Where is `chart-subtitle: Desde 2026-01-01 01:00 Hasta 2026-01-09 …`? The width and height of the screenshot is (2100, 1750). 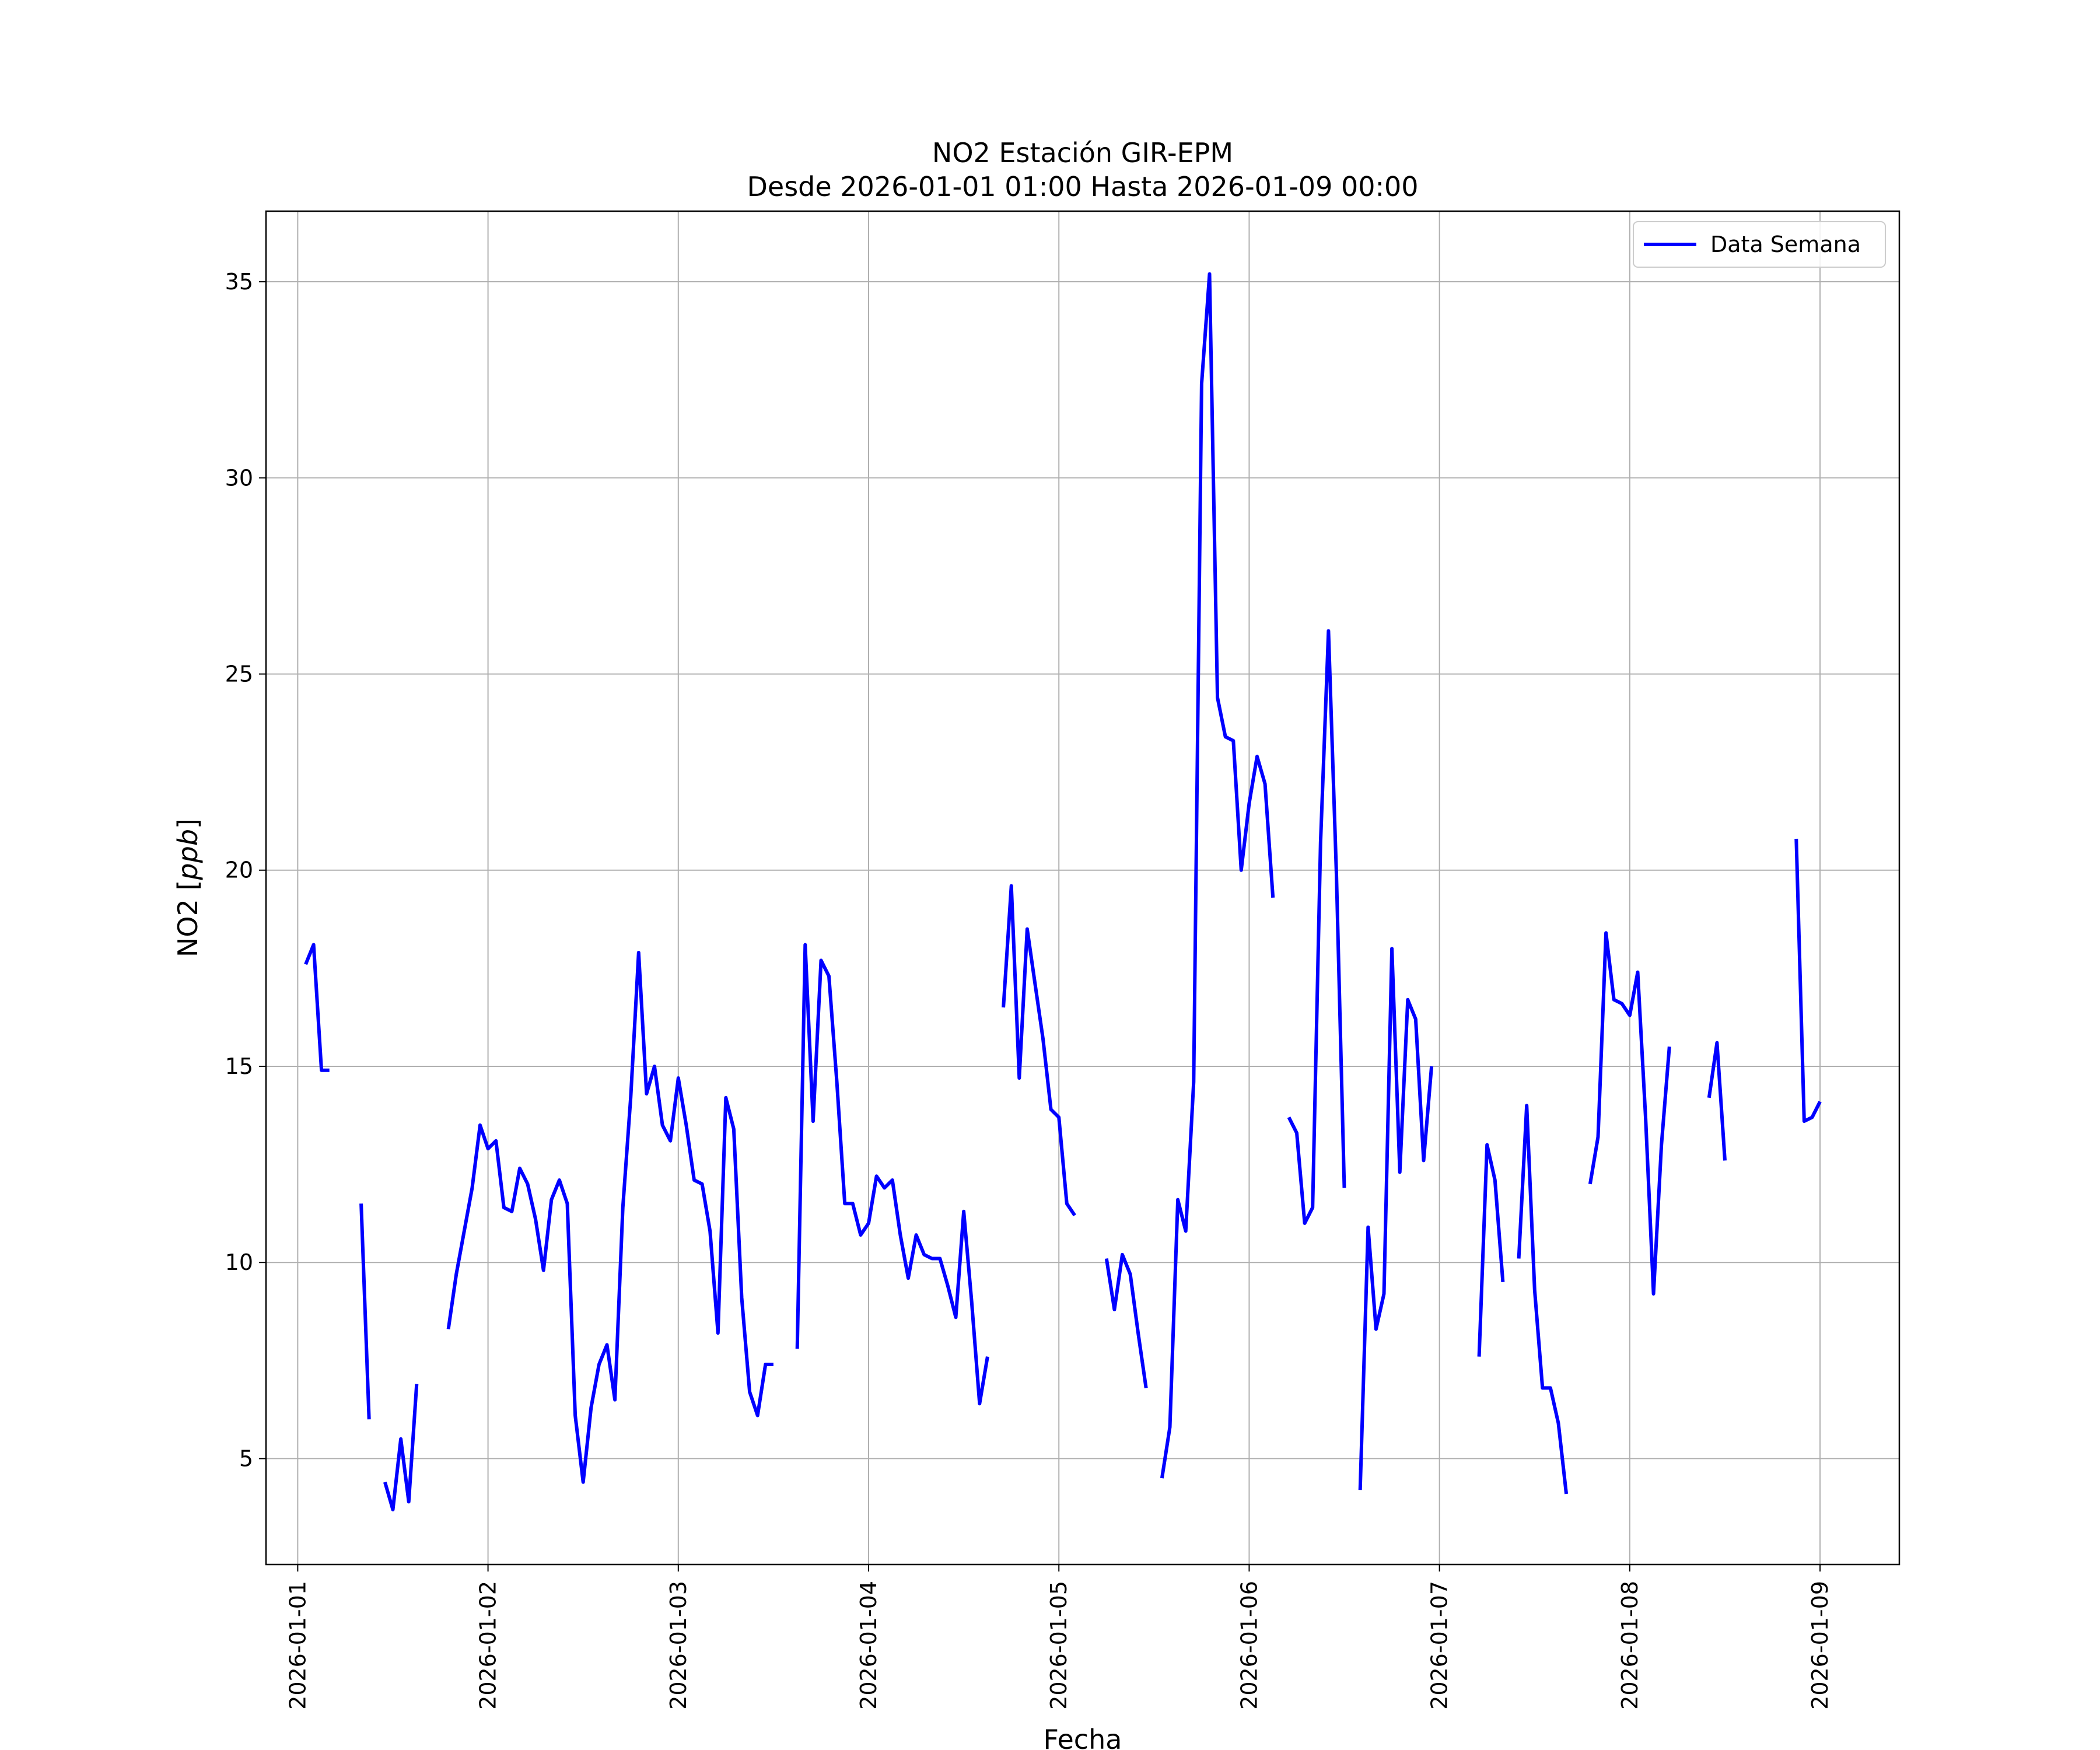 chart-subtitle: Desde 2026-01-01 01:00 Hasta 2026-01-09 … is located at coordinates (1082, 187).